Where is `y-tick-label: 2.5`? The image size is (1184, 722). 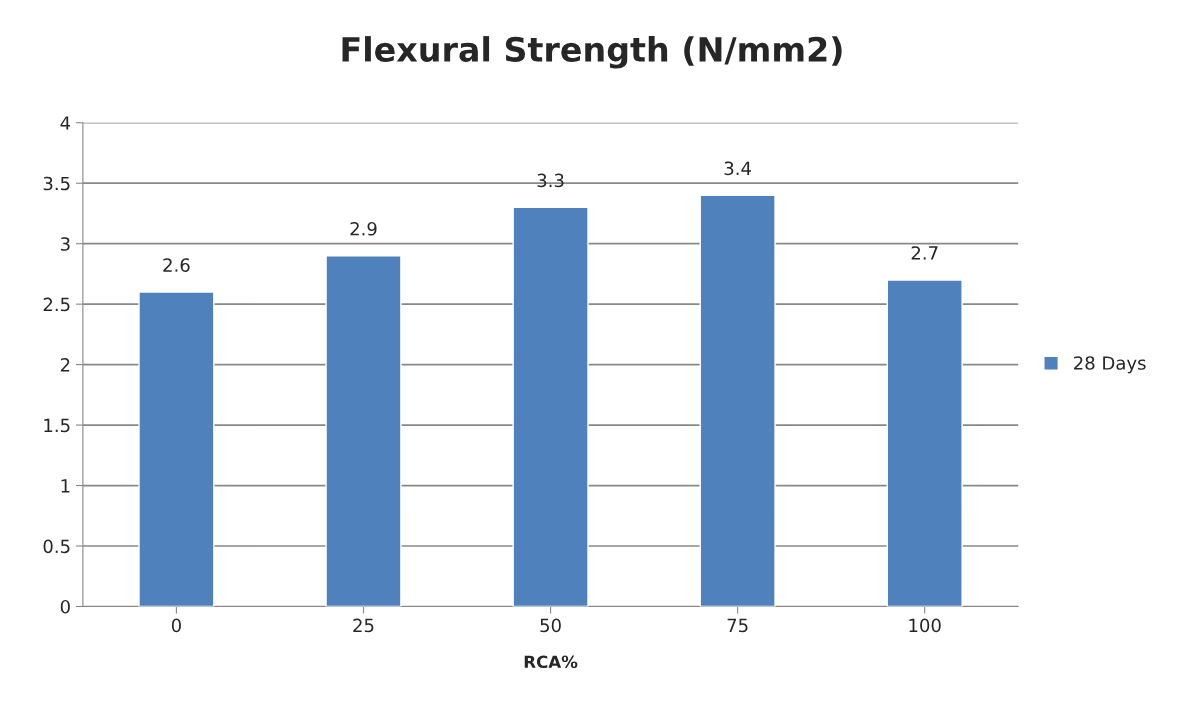 y-tick-label: 2.5 is located at coordinates (56, 304).